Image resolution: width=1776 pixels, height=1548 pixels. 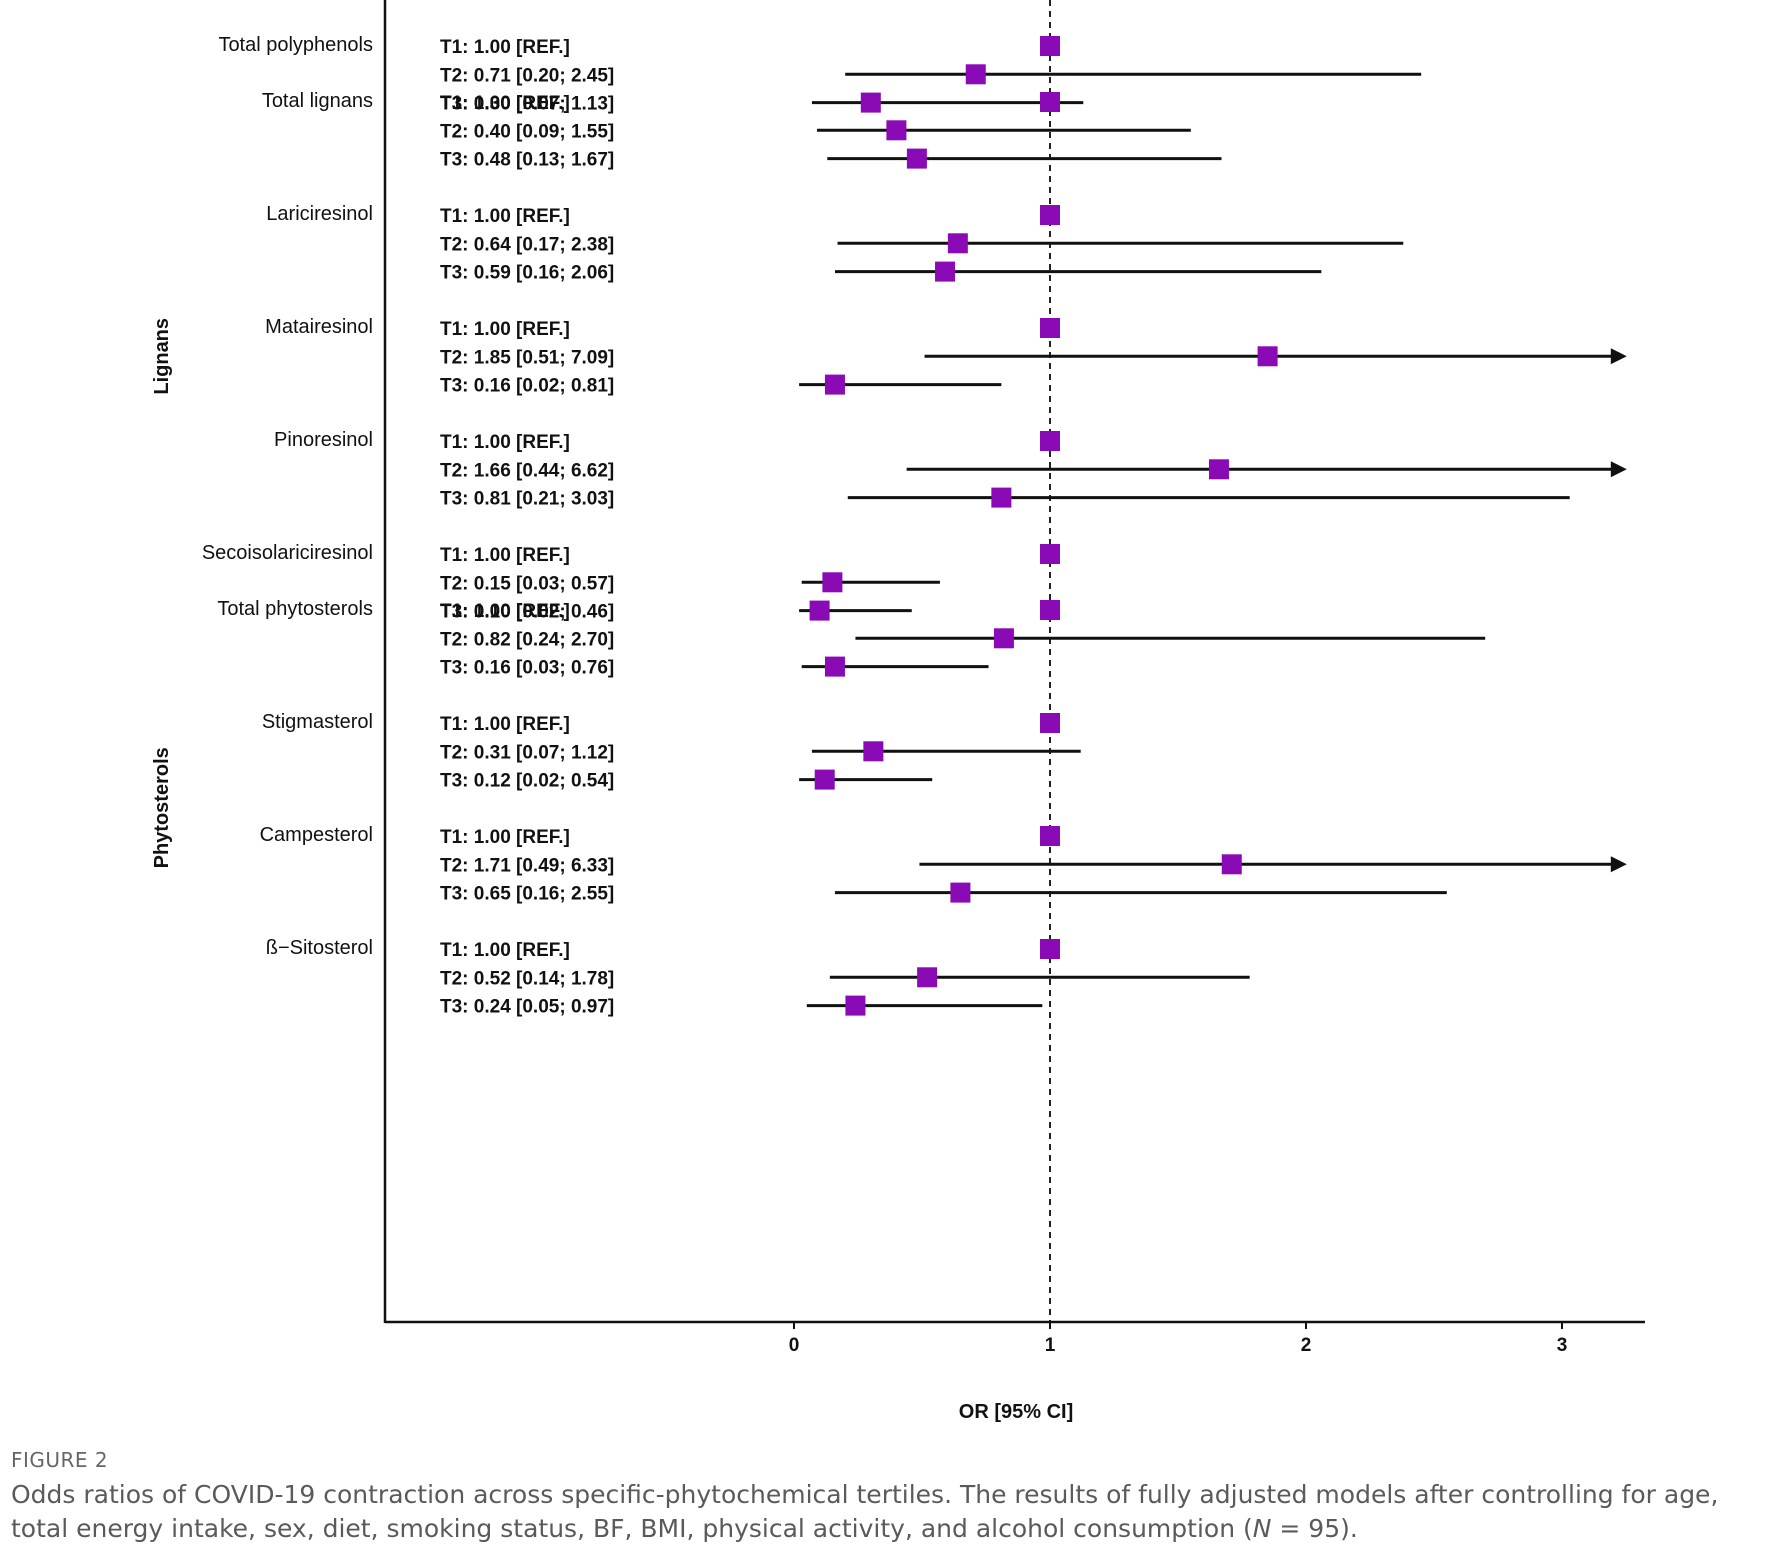 I want to click on row-label: T3: 0.10 [0.02; 0.46], so click(x=527, y=612).